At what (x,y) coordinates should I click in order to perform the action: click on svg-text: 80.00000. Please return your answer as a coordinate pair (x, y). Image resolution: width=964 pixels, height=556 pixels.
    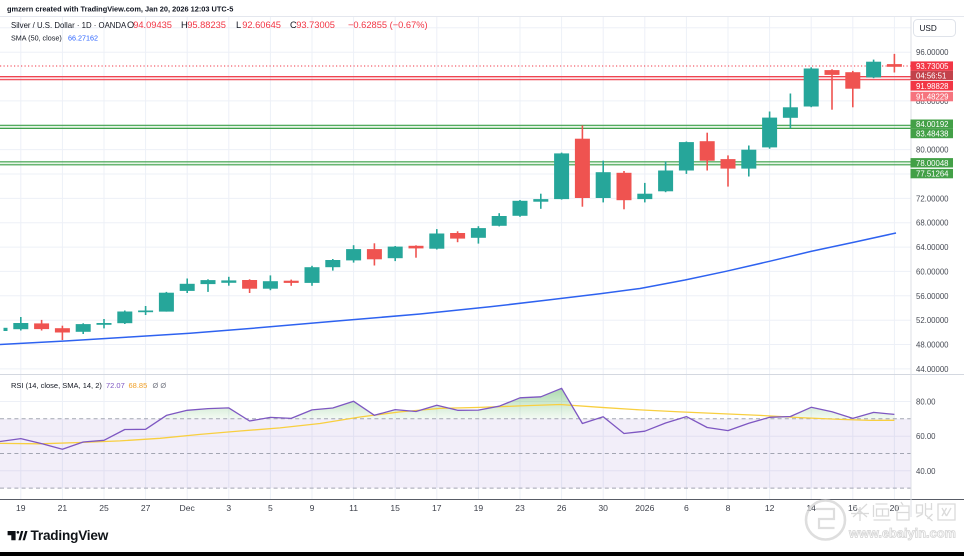
    Looking at the image, I should click on (932, 150).